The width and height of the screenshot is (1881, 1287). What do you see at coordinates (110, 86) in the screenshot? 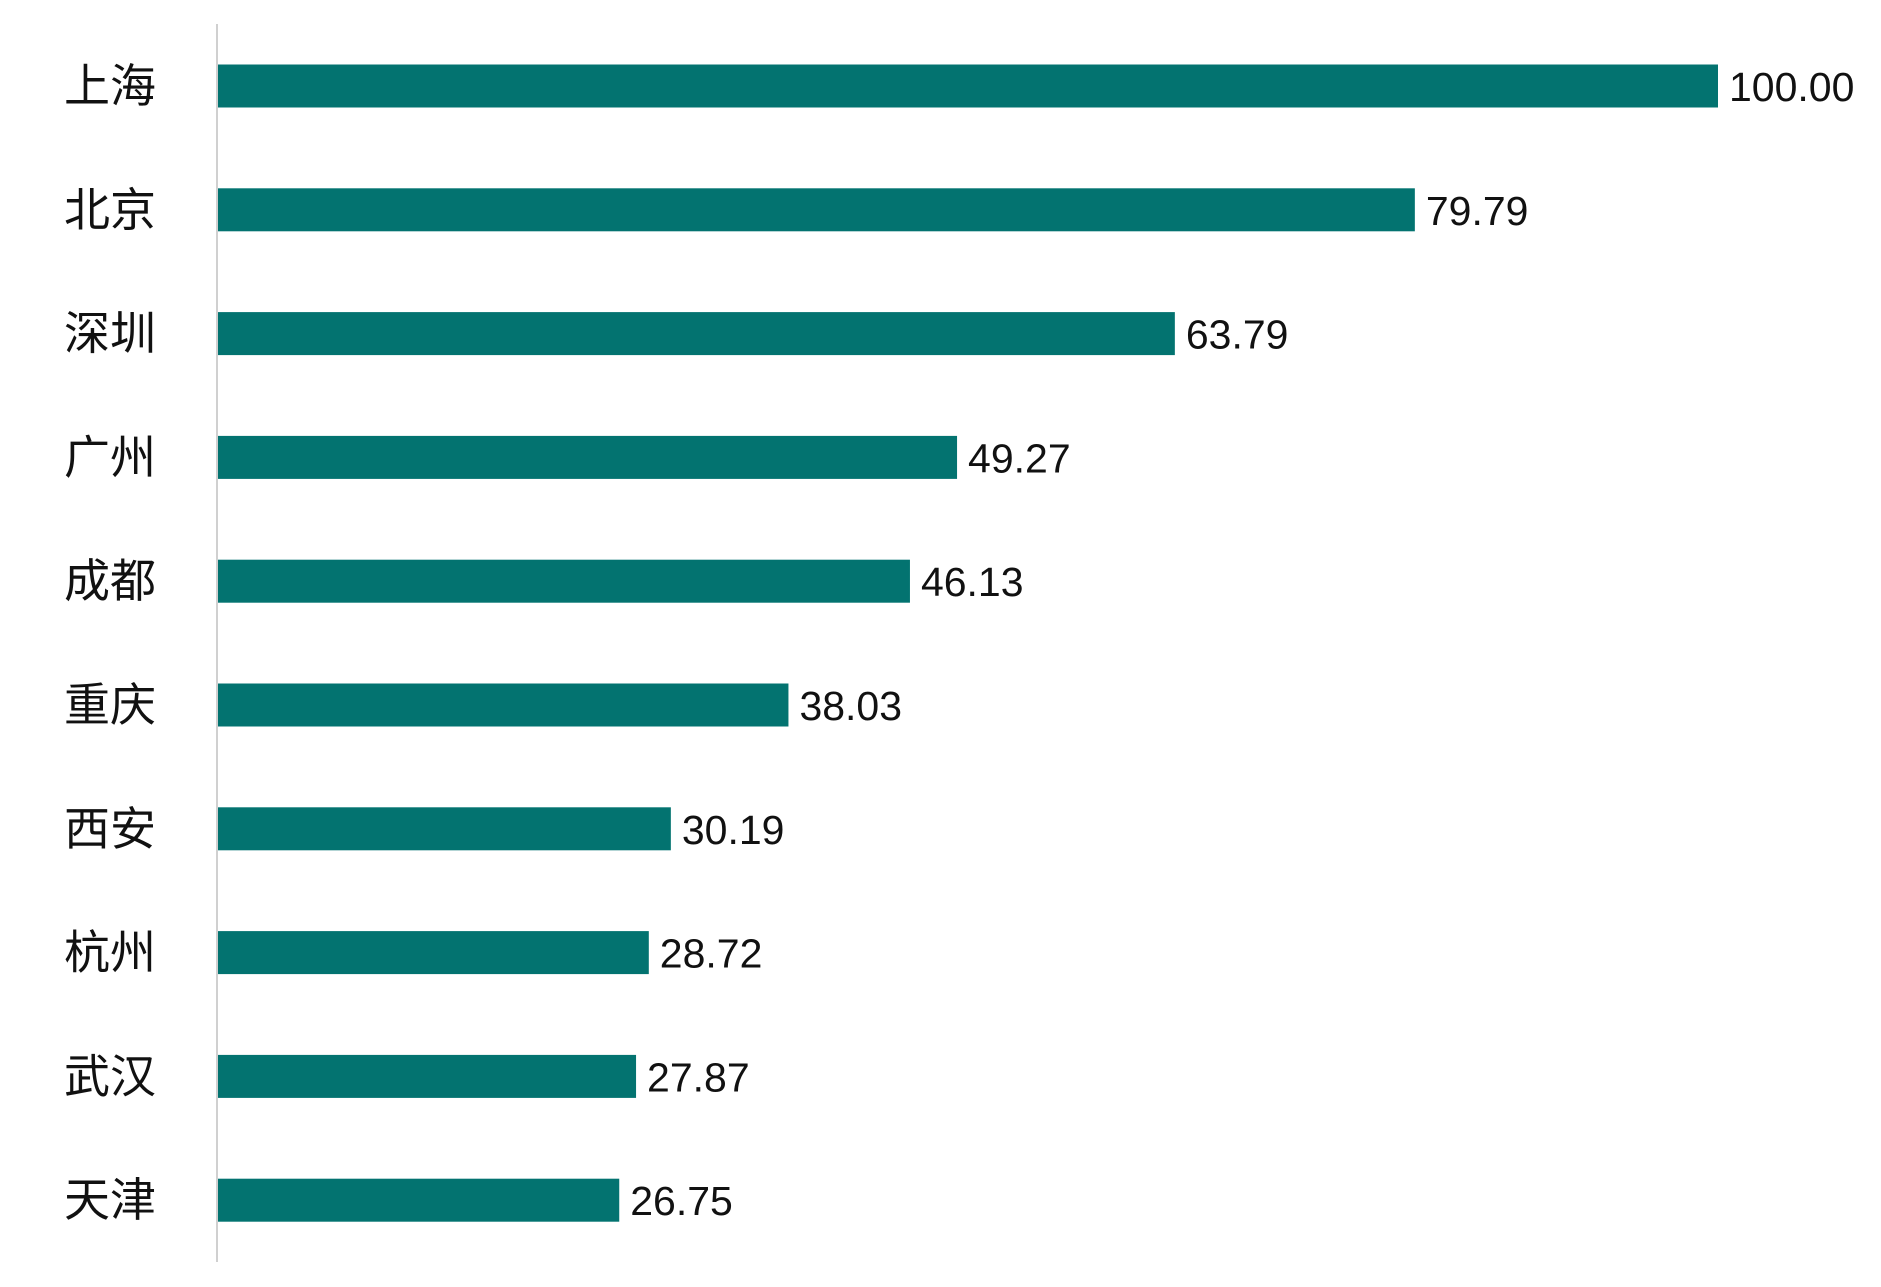
I see `category-label: 上海` at bounding box center [110, 86].